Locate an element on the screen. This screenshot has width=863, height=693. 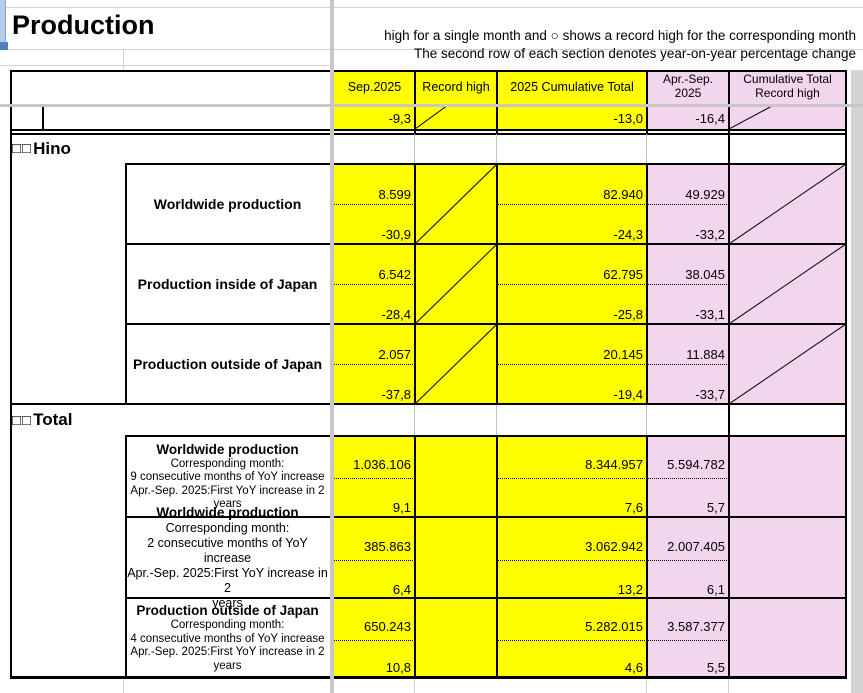
hino-sep-cell: 8.599 -30,9 is located at coordinates (374, 204).